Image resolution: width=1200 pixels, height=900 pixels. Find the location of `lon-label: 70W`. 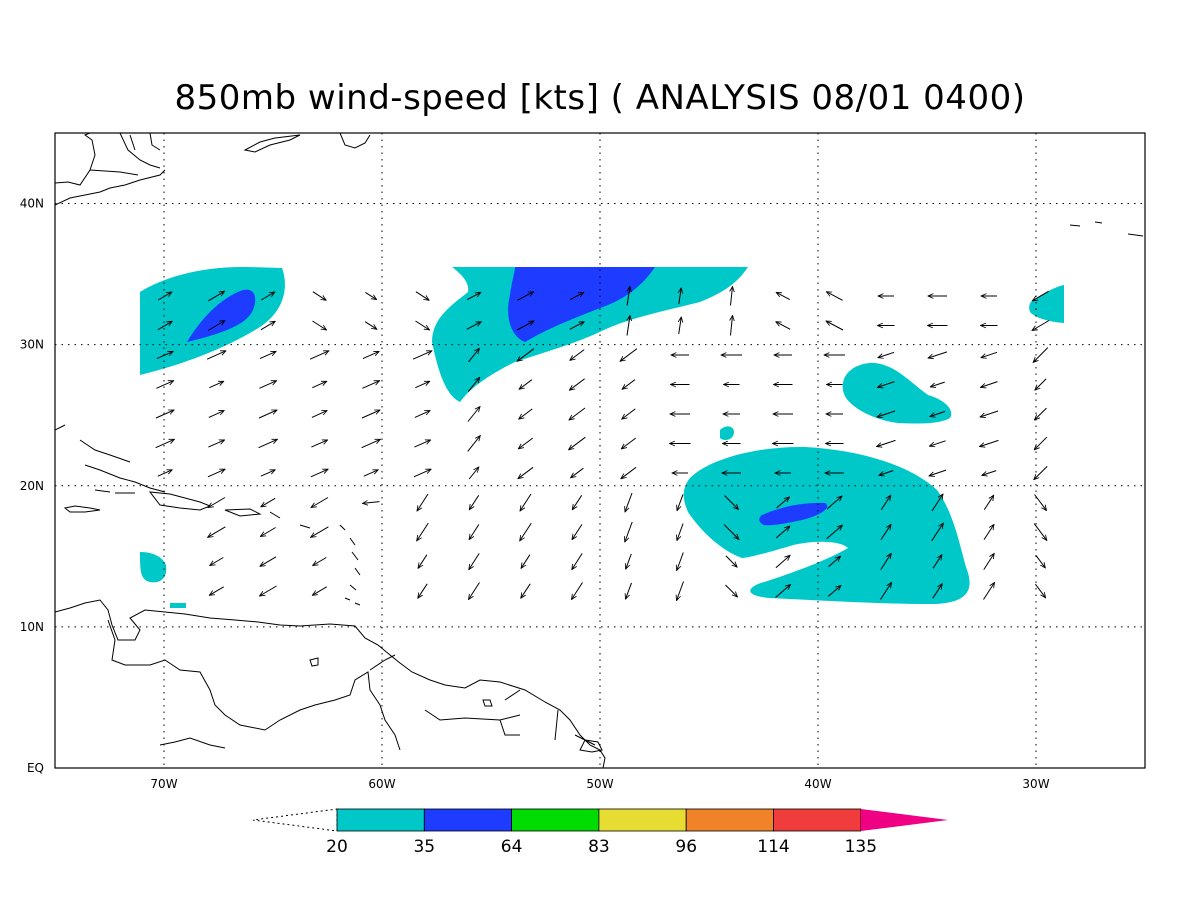

lon-label: 70W is located at coordinates (163, 784).